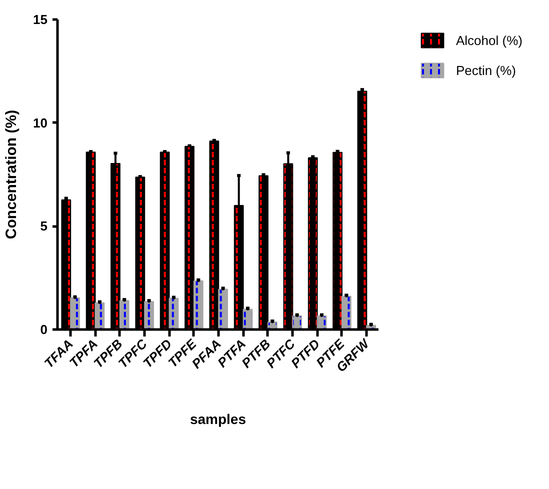  I want to click on y-tick-label: 0, so click(44, 329).